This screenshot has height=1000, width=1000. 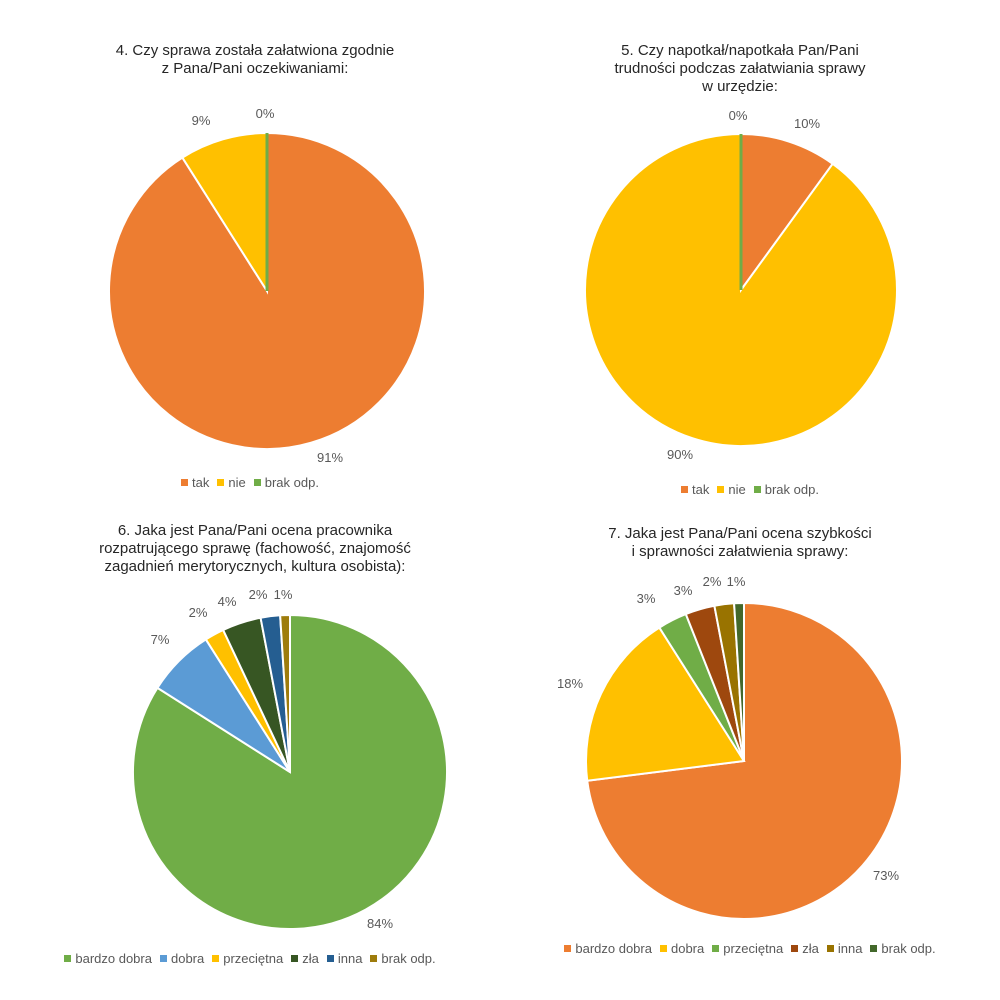 I want to click on pie-chart: 84% 7% 2% 4% 2% 1%, so click(x=290, y=759).